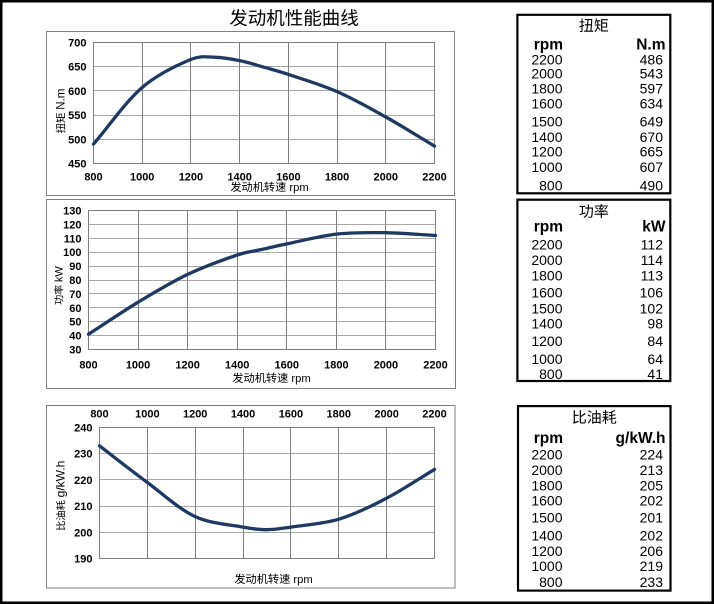  Describe the element at coordinates (77, 140) in the screenshot. I see `svg-text: 500` at that location.